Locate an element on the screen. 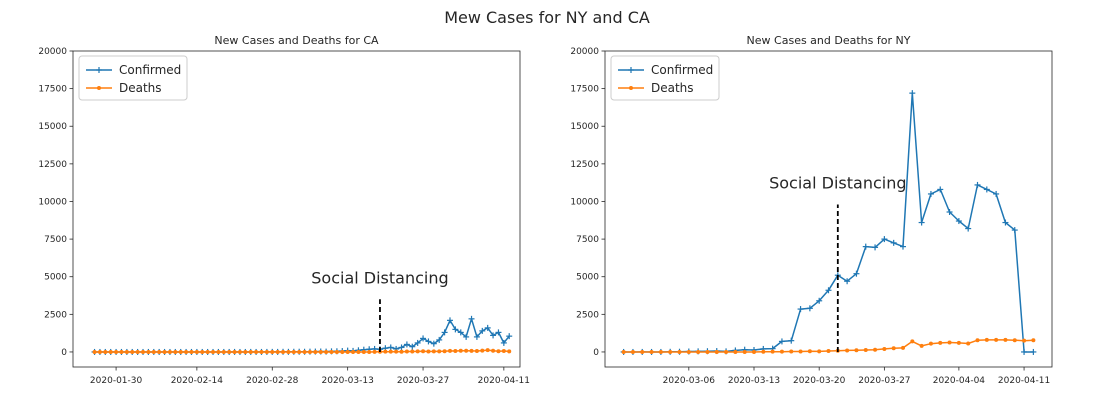 Image resolution: width=1095 pixels, height=416 pixels. legend-box is located at coordinates (133, 78).